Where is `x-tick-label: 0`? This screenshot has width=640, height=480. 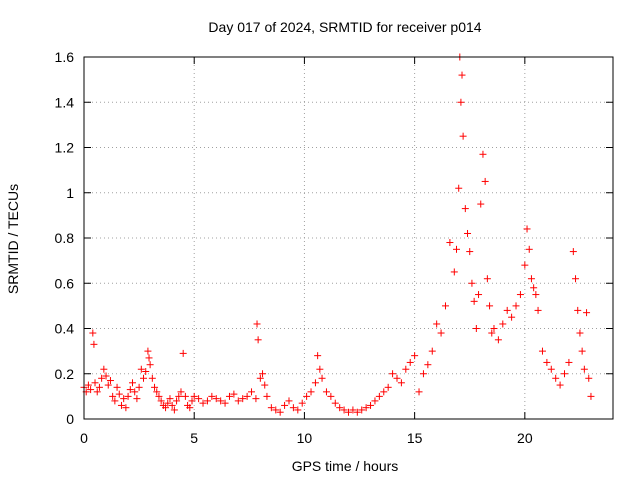
x-tick-label: 0 is located at coordinates (84, 438).